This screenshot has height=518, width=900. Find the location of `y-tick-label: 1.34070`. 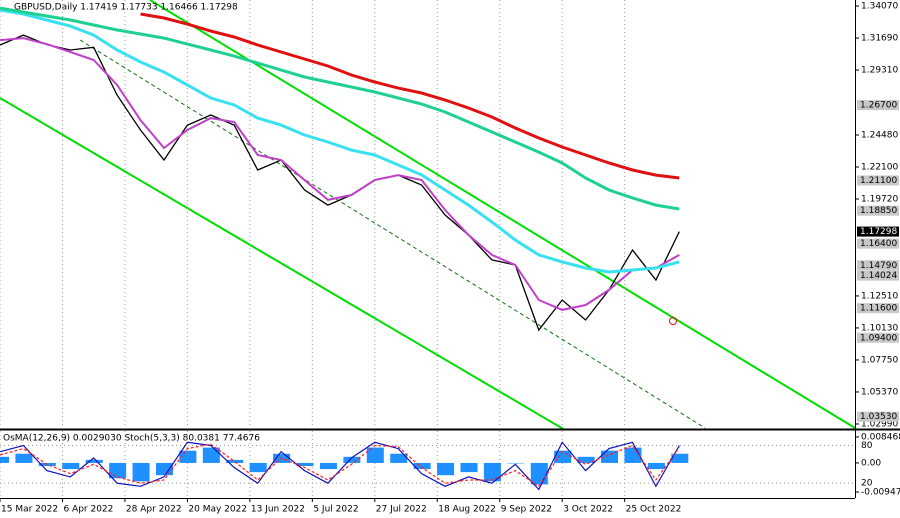

y-tick-label: 1.34070 is located at coordinates (879, 7).